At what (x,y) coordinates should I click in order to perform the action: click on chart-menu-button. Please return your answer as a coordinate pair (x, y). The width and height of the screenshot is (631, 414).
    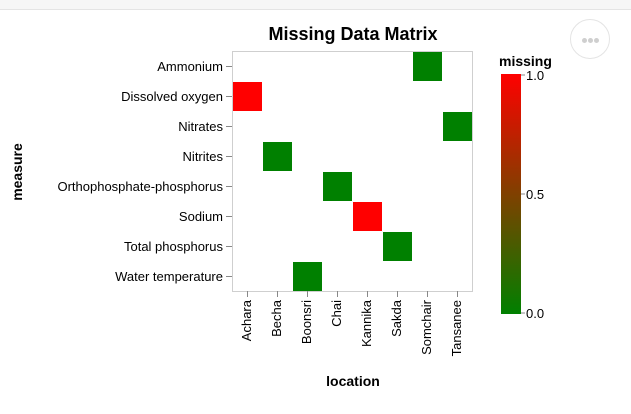
    Looking at the image, I should click on (590, 39).